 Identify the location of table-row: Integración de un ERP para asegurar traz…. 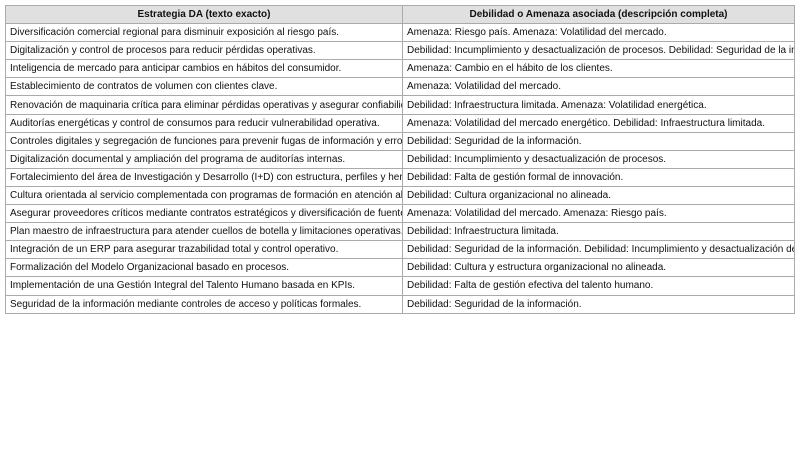
(400, 250).